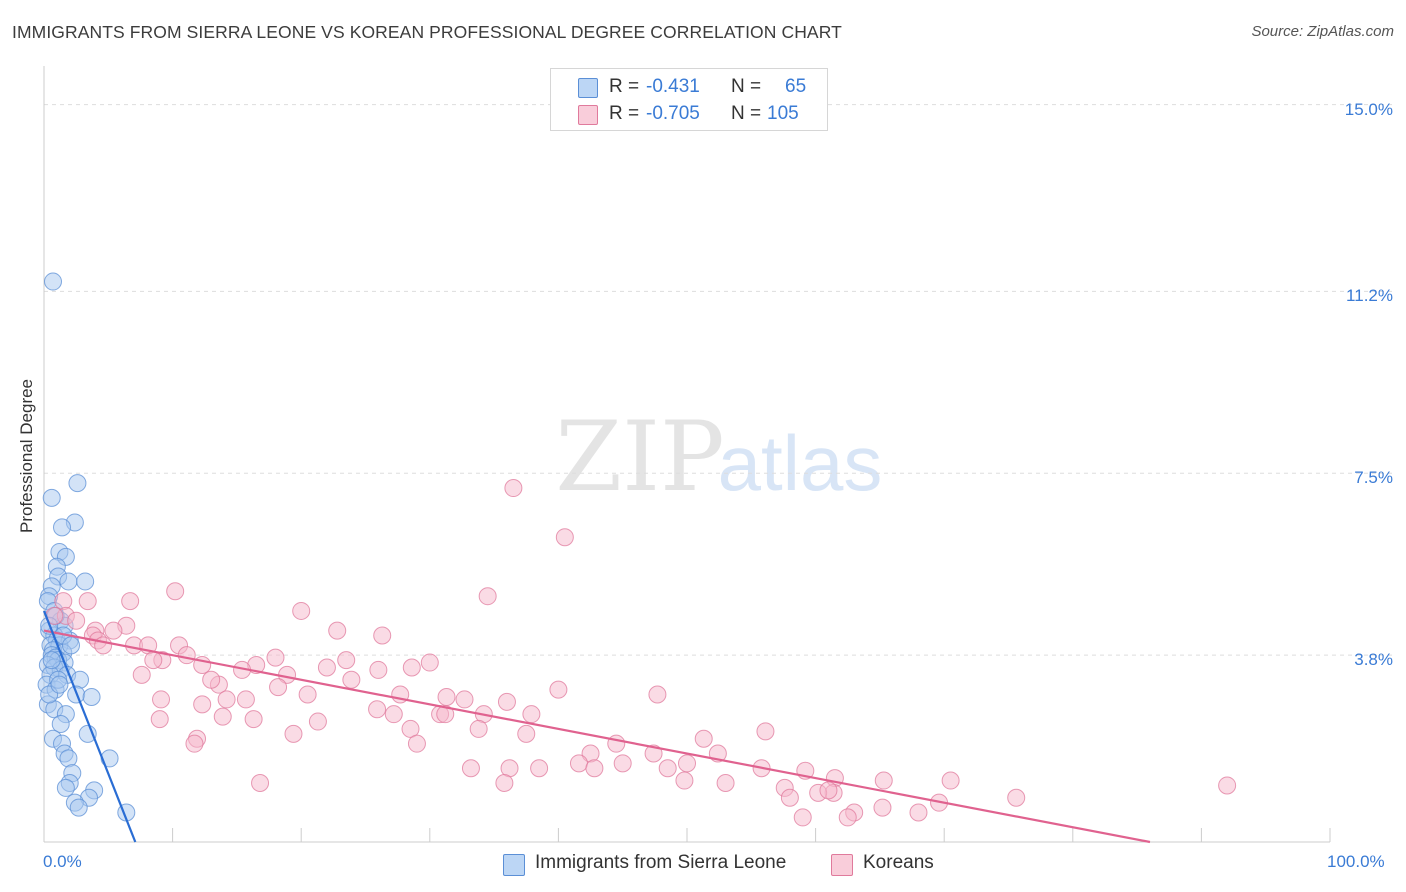 Image resolution: width=1406 pixels, height=892 pixels. What do you see at coordinates (1356, 861) in the screenshot?
I see `x-tick-label-max: 100.0%` at bounding box center [1356, 861].